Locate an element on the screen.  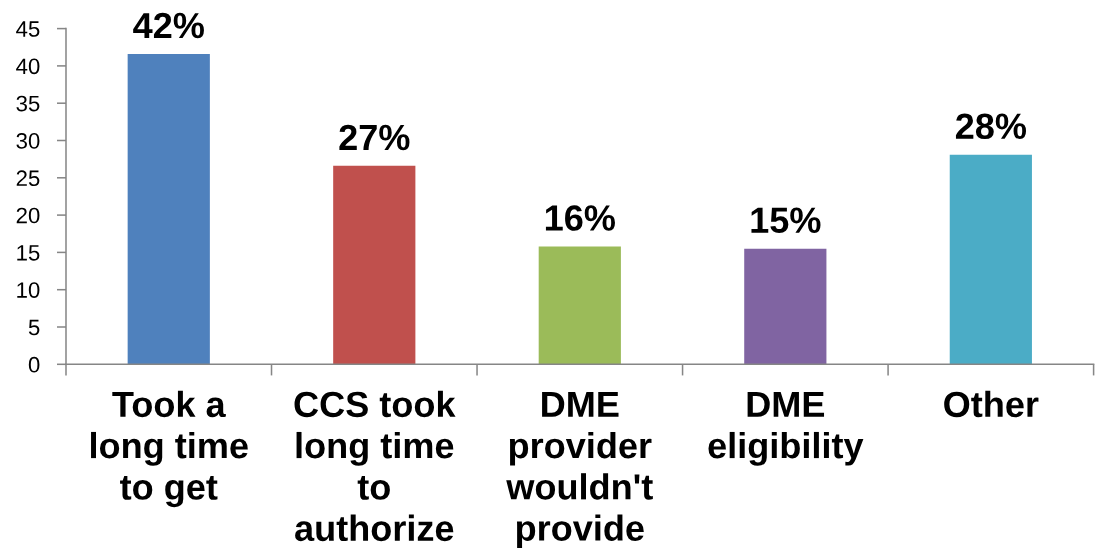
y-tick-label: 35 is located at coordinates (28, 103).